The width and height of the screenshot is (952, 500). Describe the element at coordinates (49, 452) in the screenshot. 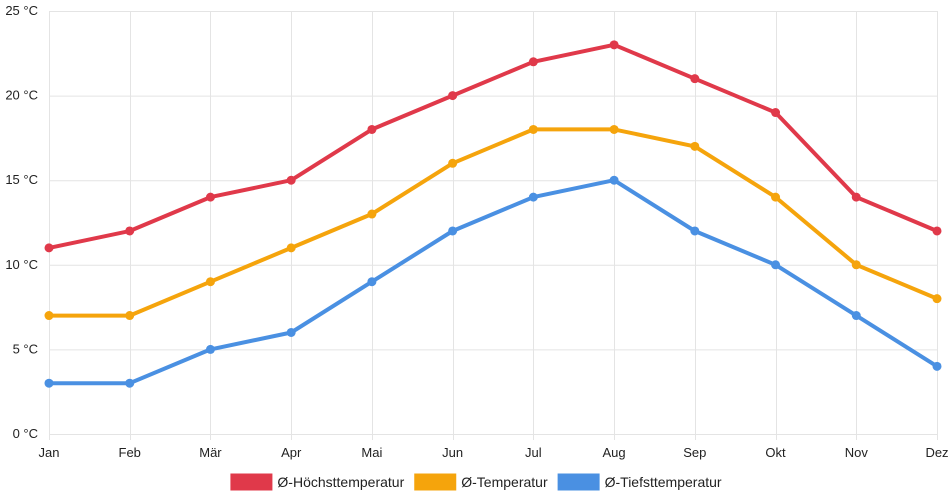

I see `x-tick-label: Jan` at that location.